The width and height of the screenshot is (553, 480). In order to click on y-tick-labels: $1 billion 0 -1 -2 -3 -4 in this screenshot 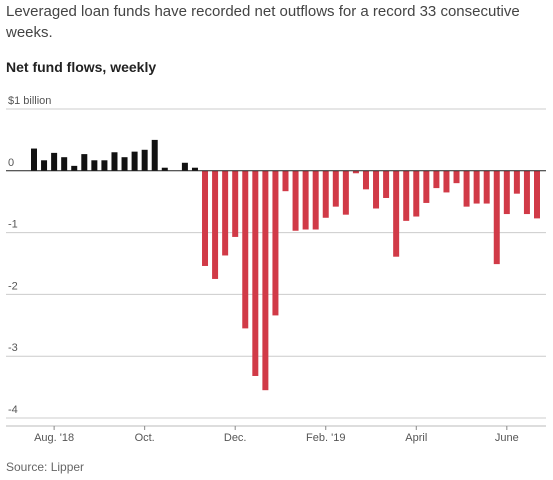, I will do `click(29, 255)`.